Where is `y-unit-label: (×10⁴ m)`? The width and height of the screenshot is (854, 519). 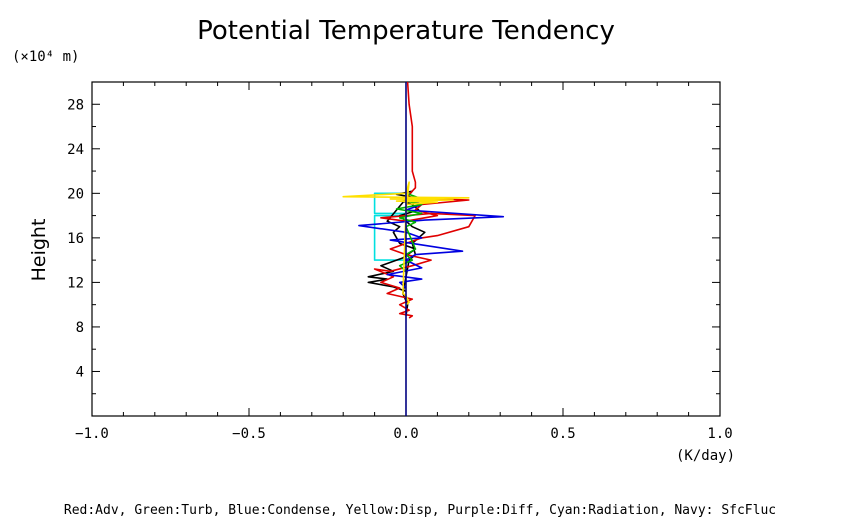 y-unit-label: (×10⁴ m) is located at coordinates (45, 57).